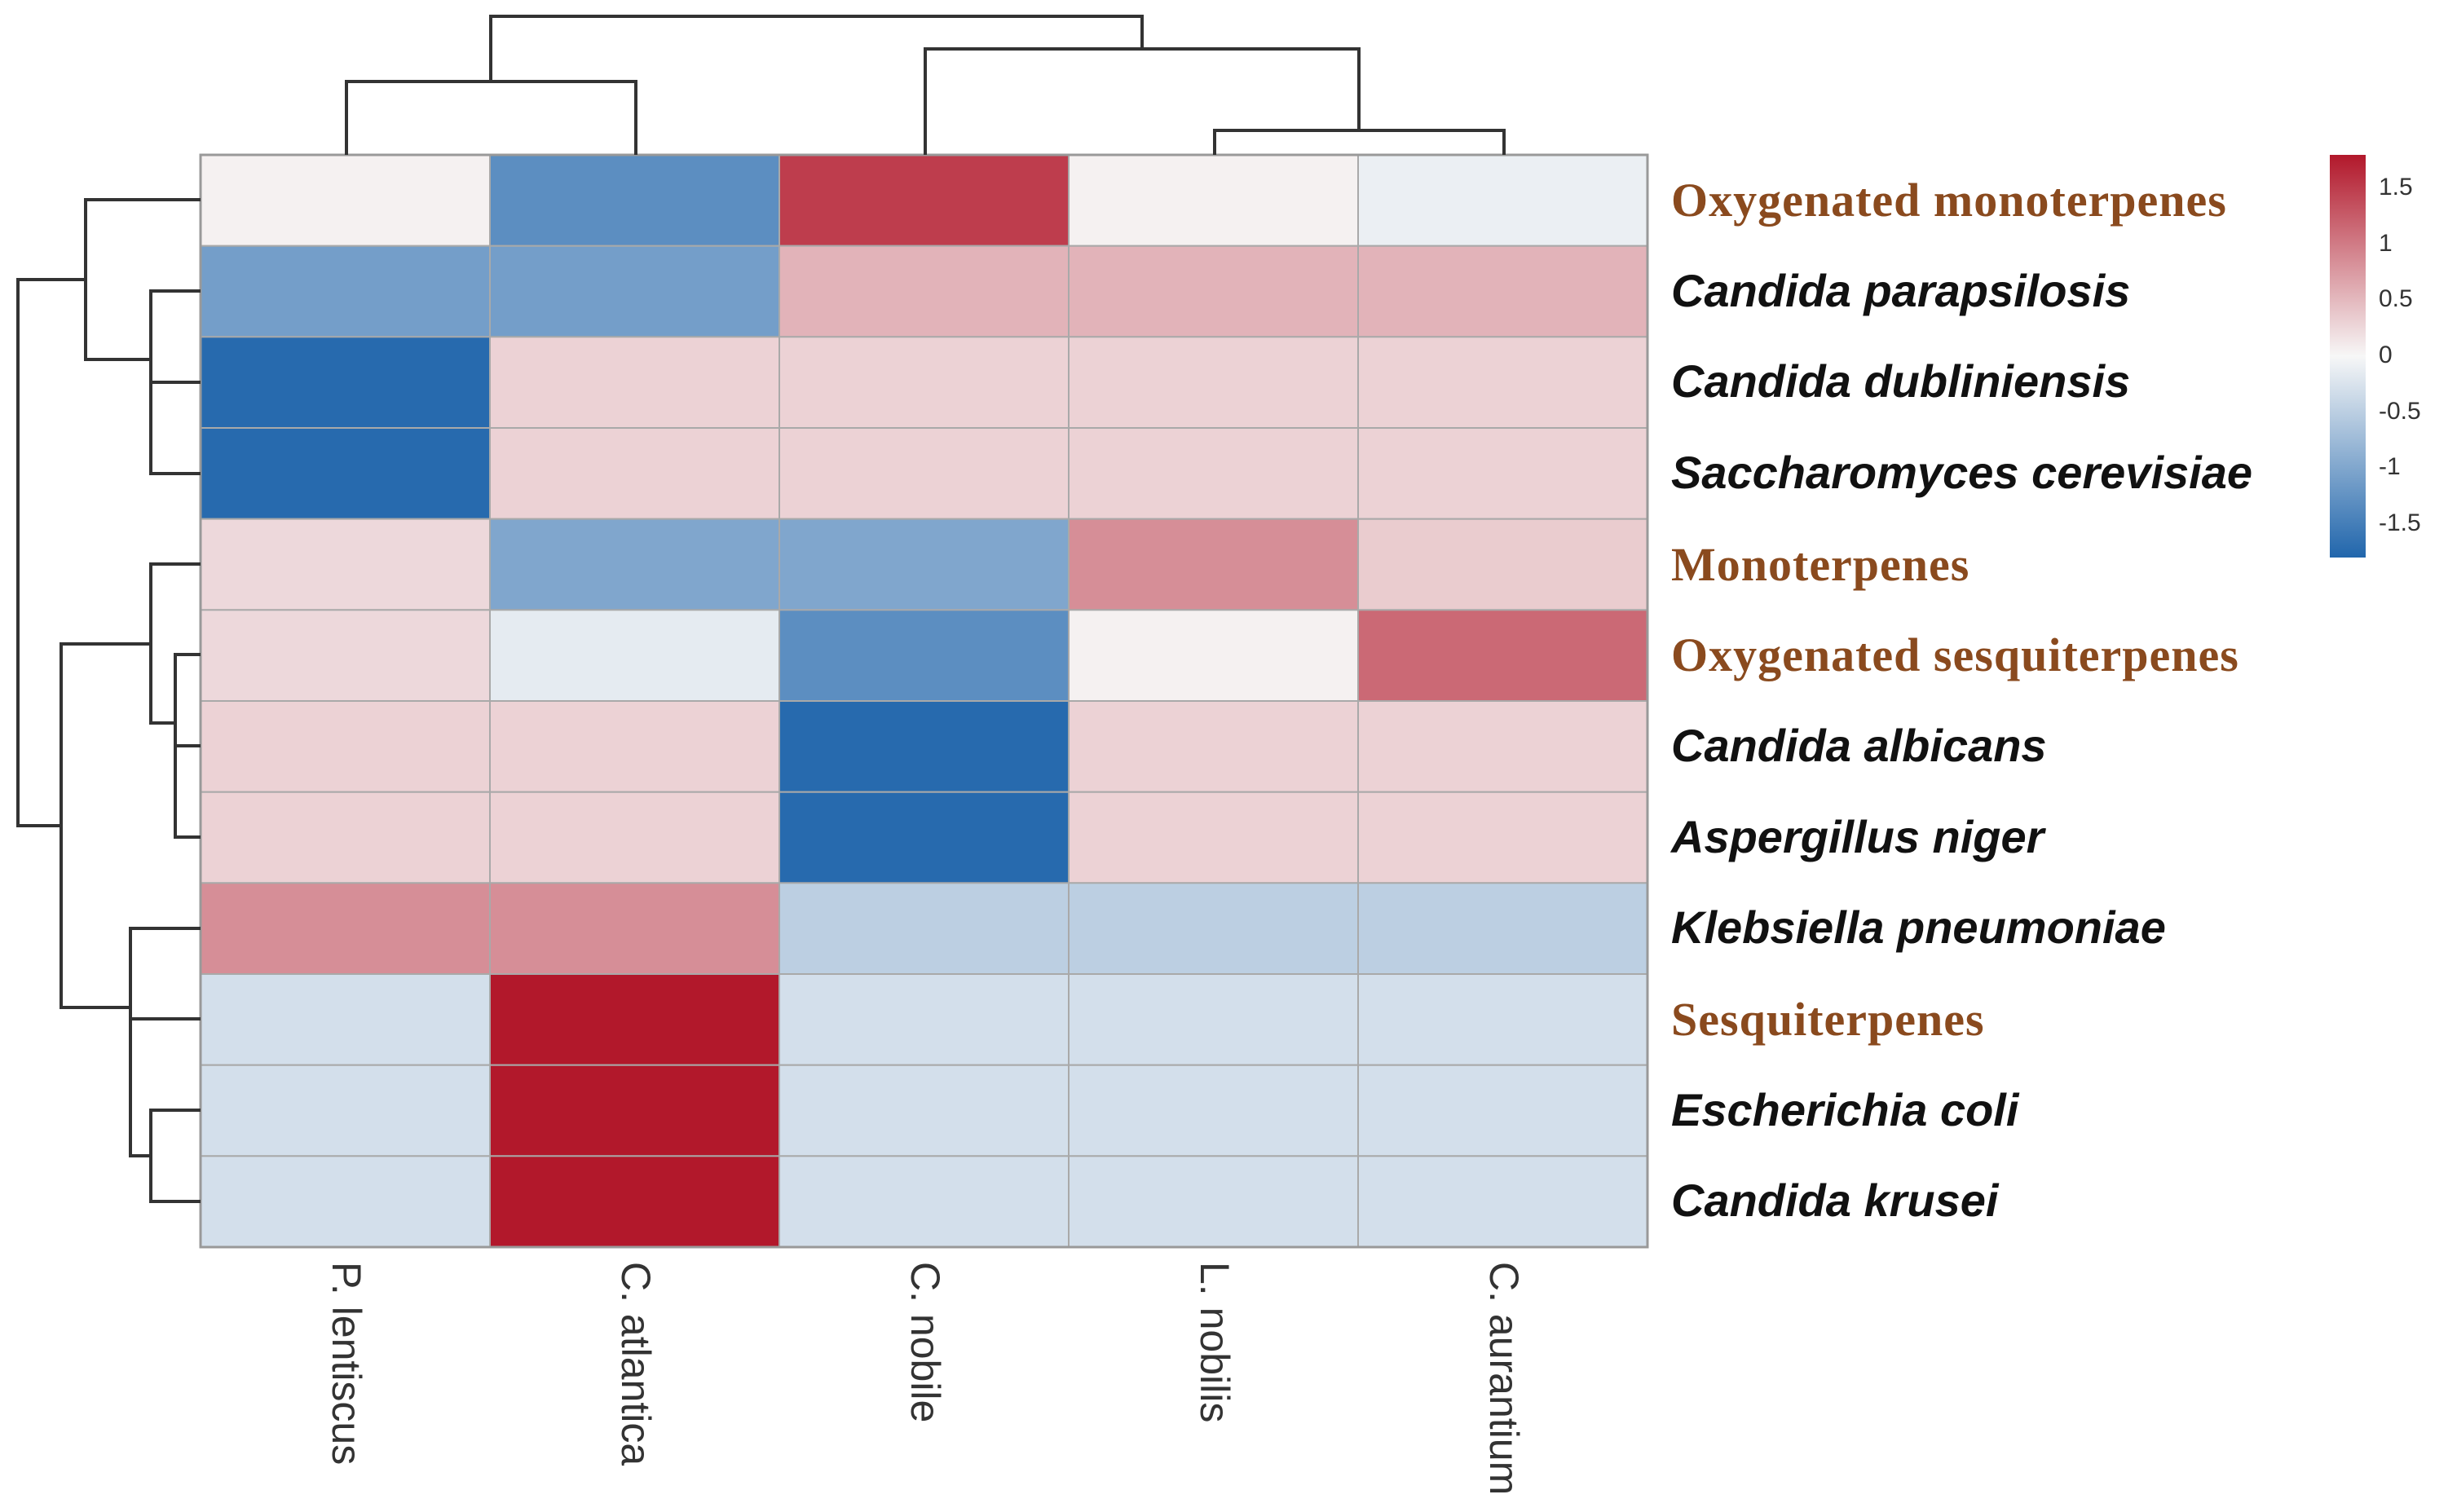 The height and width of the screenshot is (1512, 2448). I want to click on row-label-candida-krusei: Candida krusei, so click(1835, 1201).